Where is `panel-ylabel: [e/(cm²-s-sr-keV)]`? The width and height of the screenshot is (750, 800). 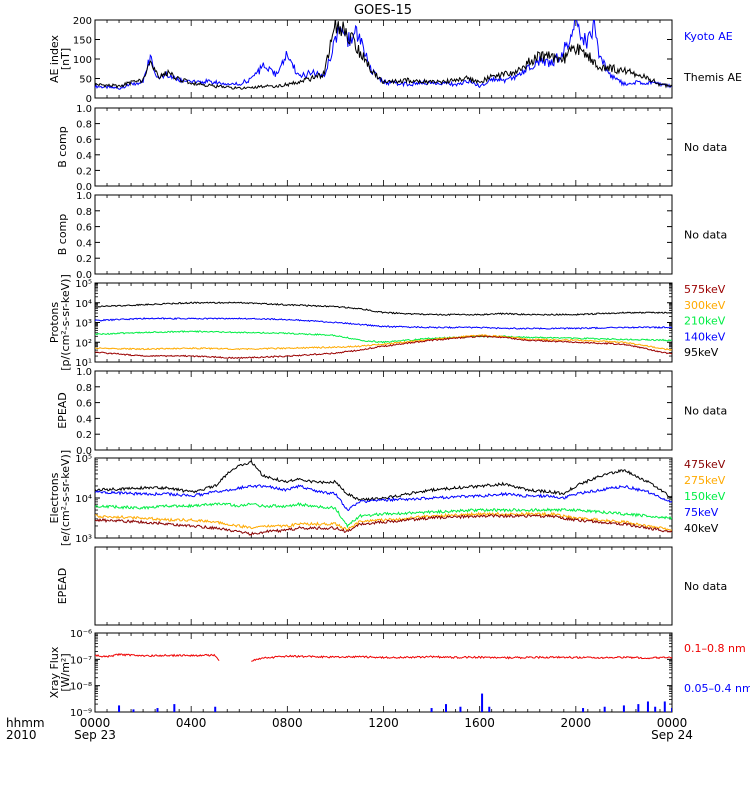 panel-ylabel: [e/(cm²-s-sr-keV)] is located at coordinates (65, 498).